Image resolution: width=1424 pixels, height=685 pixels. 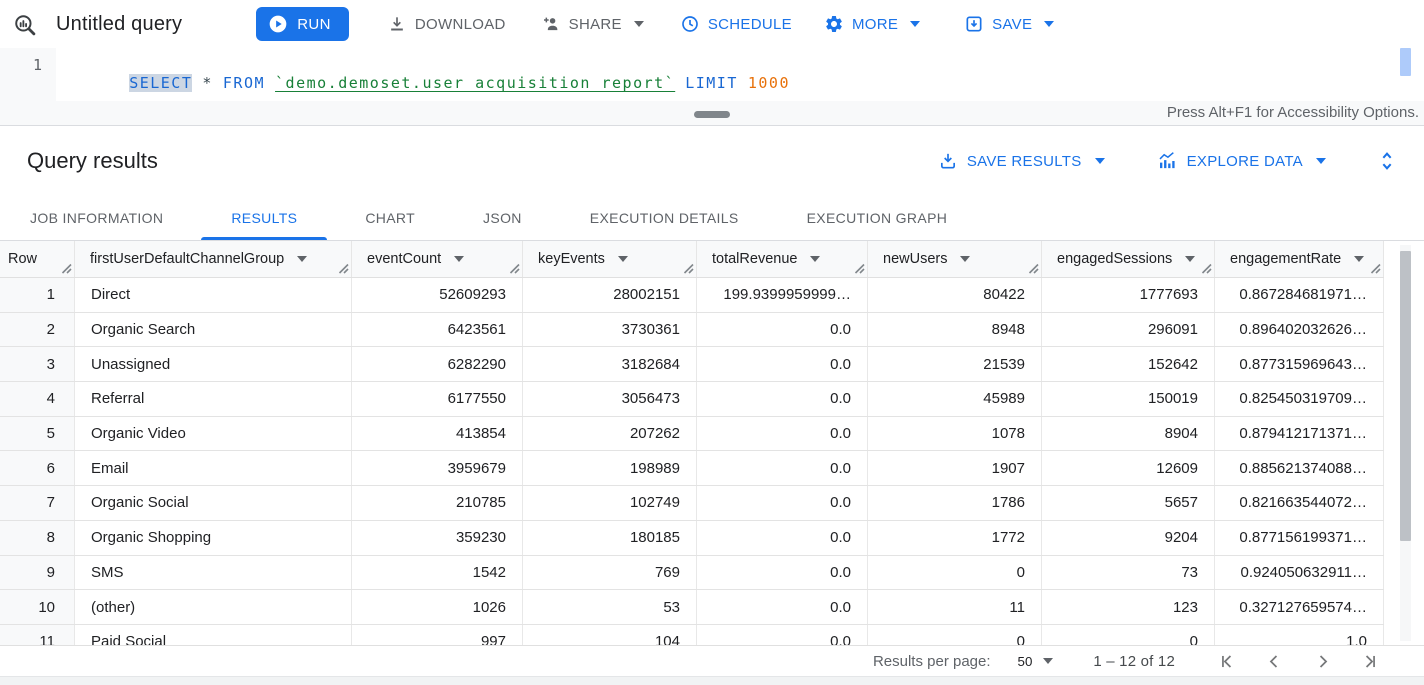 What do you see at coordinates (610, 634) in the screenshot?
I see `table-cell: 104` at bounding box center [610, 634].